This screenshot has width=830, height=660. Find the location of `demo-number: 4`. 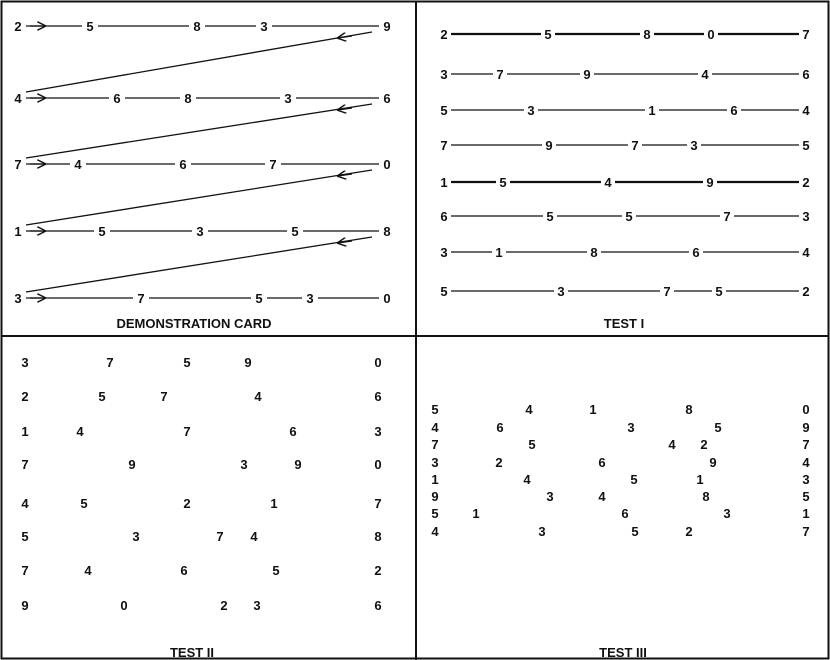

demo-number: 4 is located at coordinates (78, 164).